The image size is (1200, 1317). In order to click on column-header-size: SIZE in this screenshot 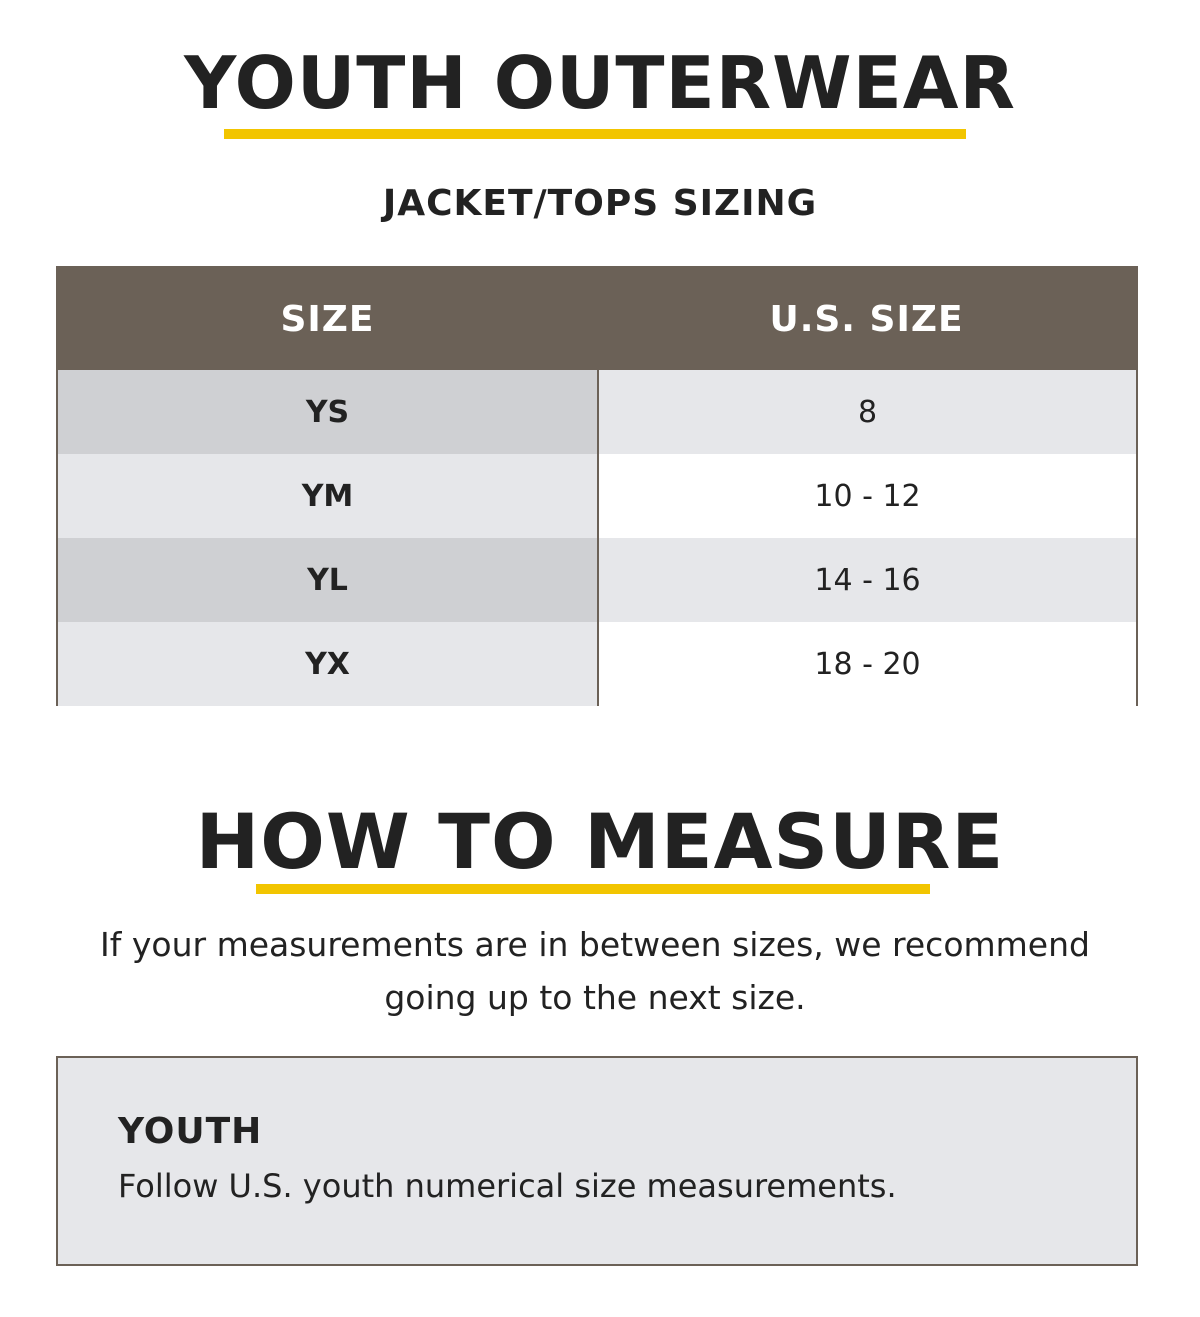, I will do `click(327, 319)`.